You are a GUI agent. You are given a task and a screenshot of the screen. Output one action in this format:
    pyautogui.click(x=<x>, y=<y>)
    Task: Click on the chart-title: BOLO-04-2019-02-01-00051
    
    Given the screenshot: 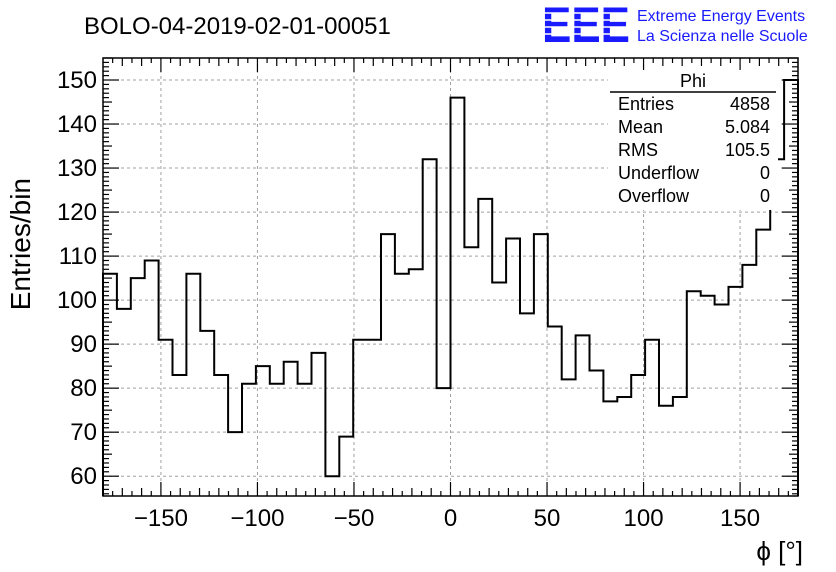 What is the action you would take?
    pyautogui.click(x=237, y=26)
    